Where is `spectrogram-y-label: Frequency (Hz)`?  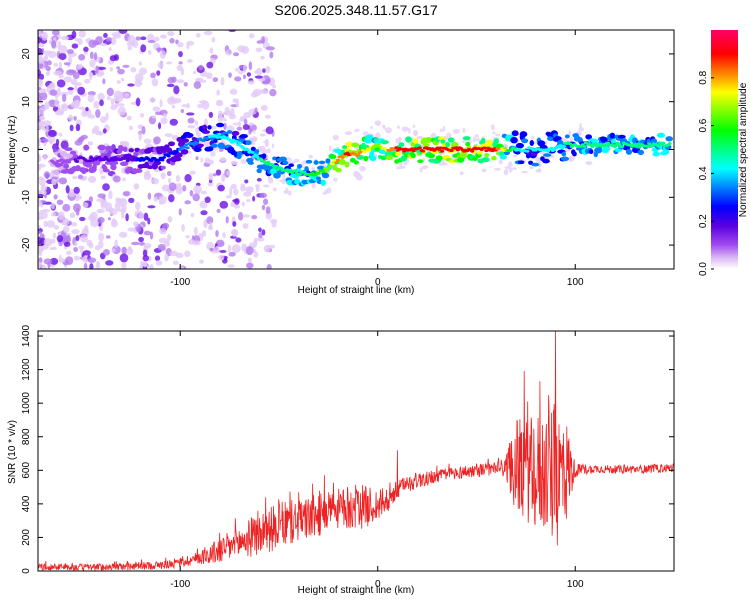 spectrogram-y-label: Frequency (Hz) is located at coordinates (12, 150).